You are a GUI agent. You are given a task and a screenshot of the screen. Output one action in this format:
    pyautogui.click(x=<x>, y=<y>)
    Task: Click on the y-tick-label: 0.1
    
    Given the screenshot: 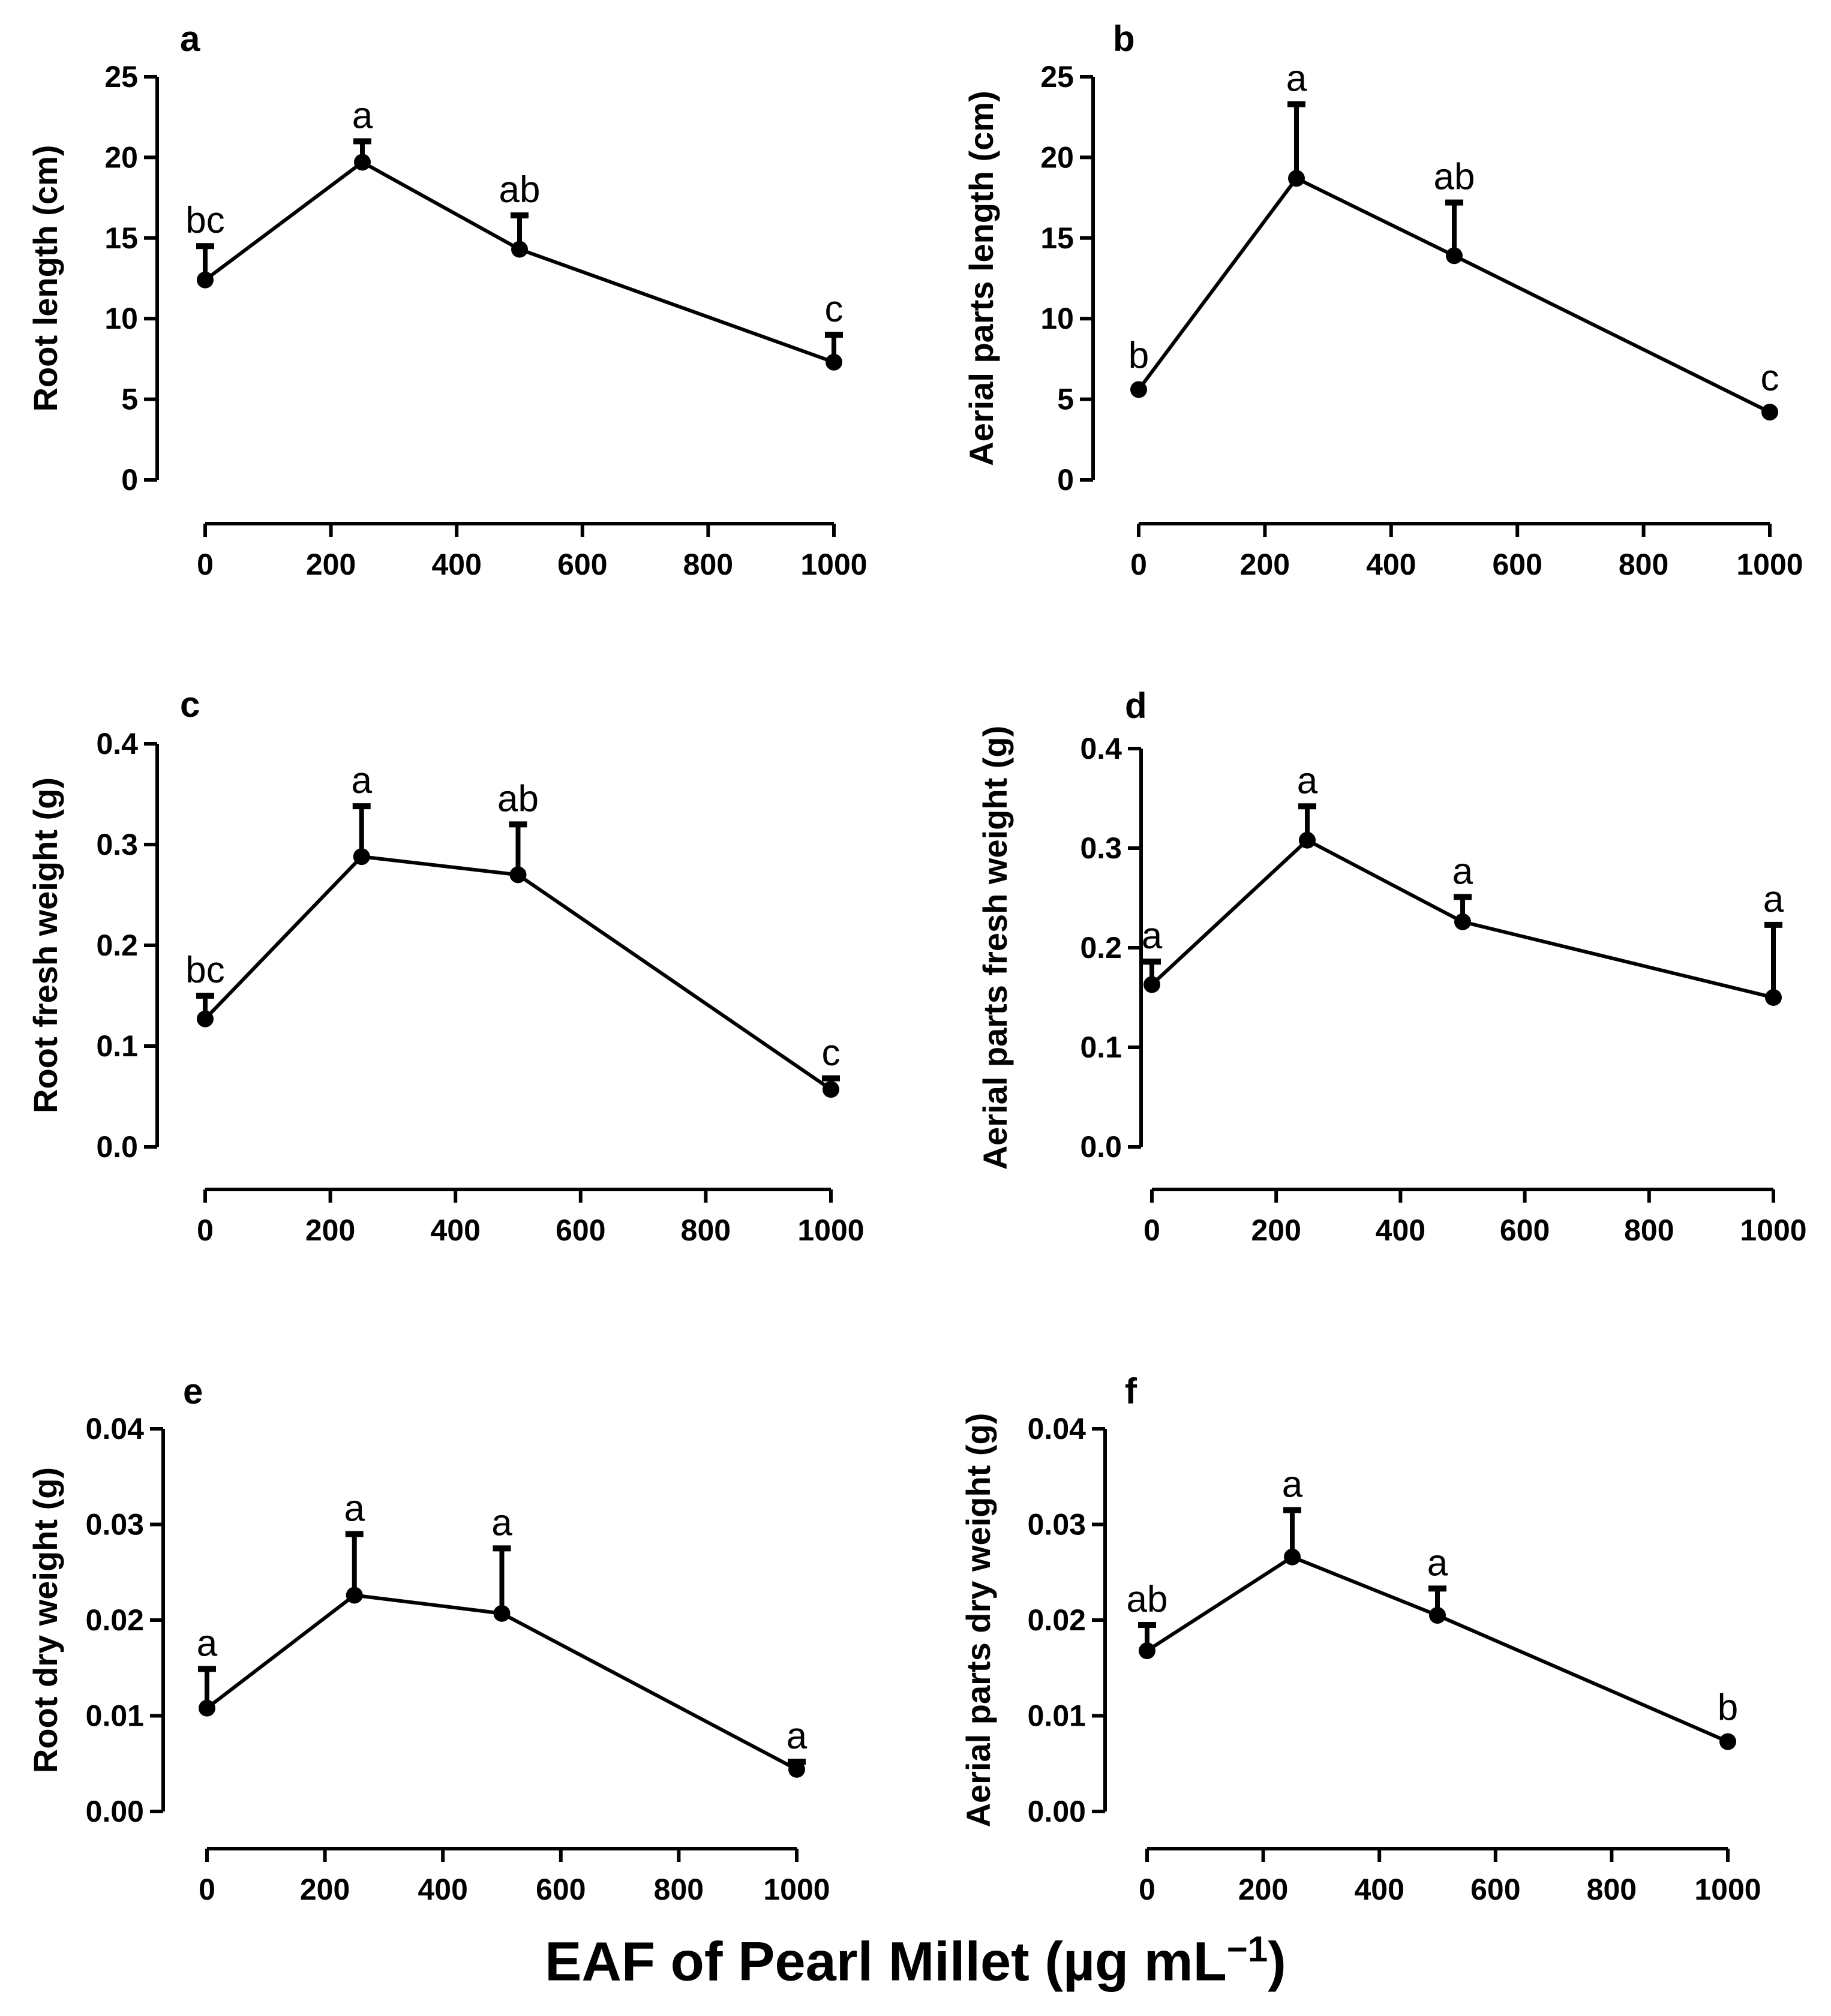 What is the action you would take?
    pyautogui.click(x=1101, y=1047)
    